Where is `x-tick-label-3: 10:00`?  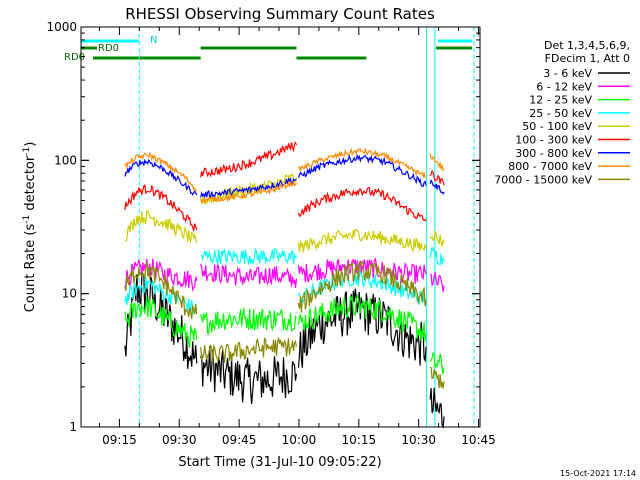 x-tick-label-3: 10:00 is located at coordinates (299, 440).